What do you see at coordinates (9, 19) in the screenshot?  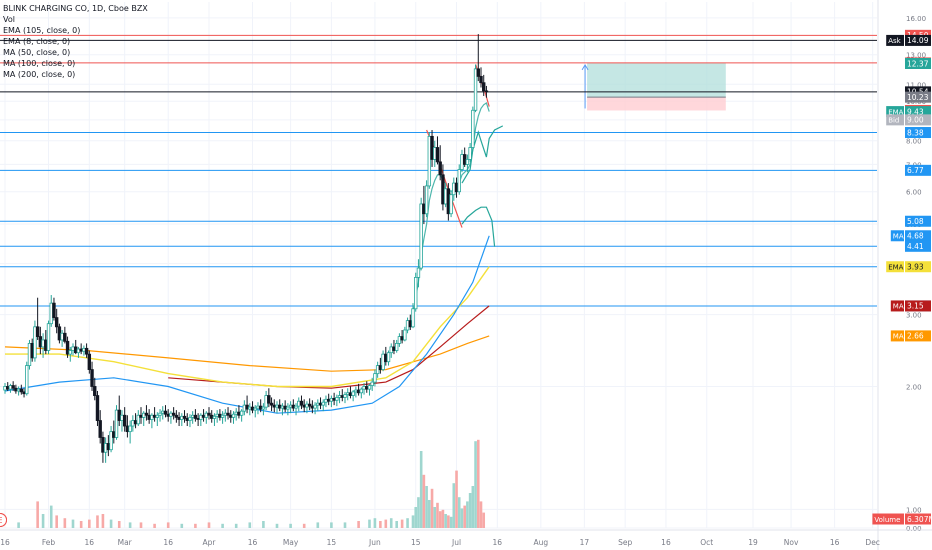 I see `legend-vol: Vol` at bounding box center [9, 19].